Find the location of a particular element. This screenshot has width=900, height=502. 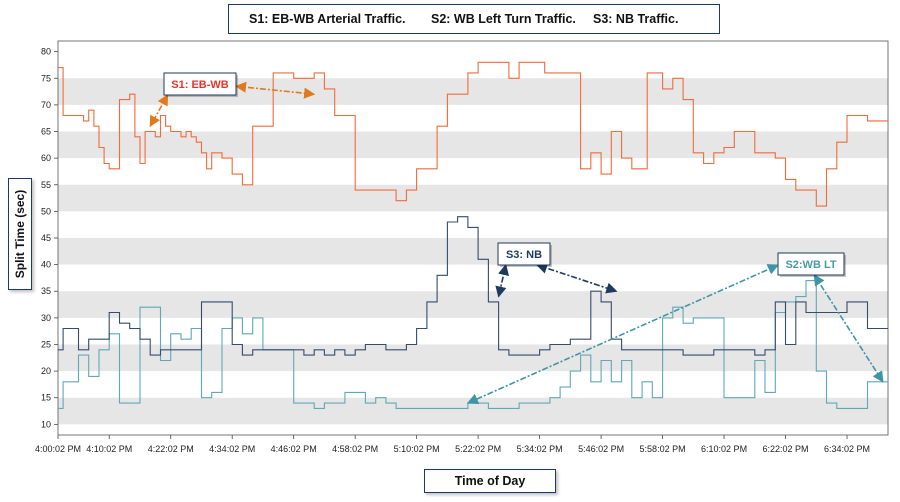

x-tick-label: 5:46:02 PM is located at coordinates (601, 449).